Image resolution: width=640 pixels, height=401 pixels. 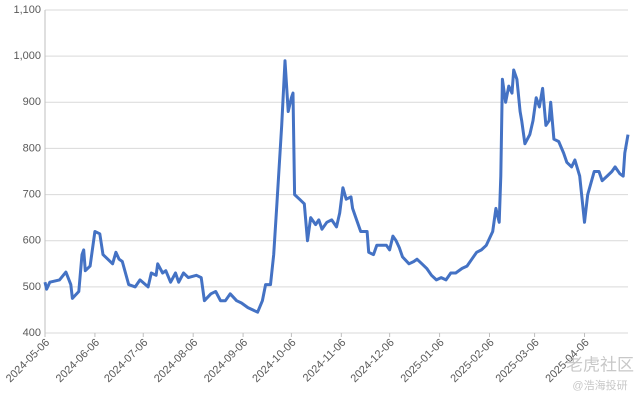 What do you see at coordinates (274, 361) in the screenshot?
I see `x-tick-label: 2024-10-06` at bounding box center [274, 361].